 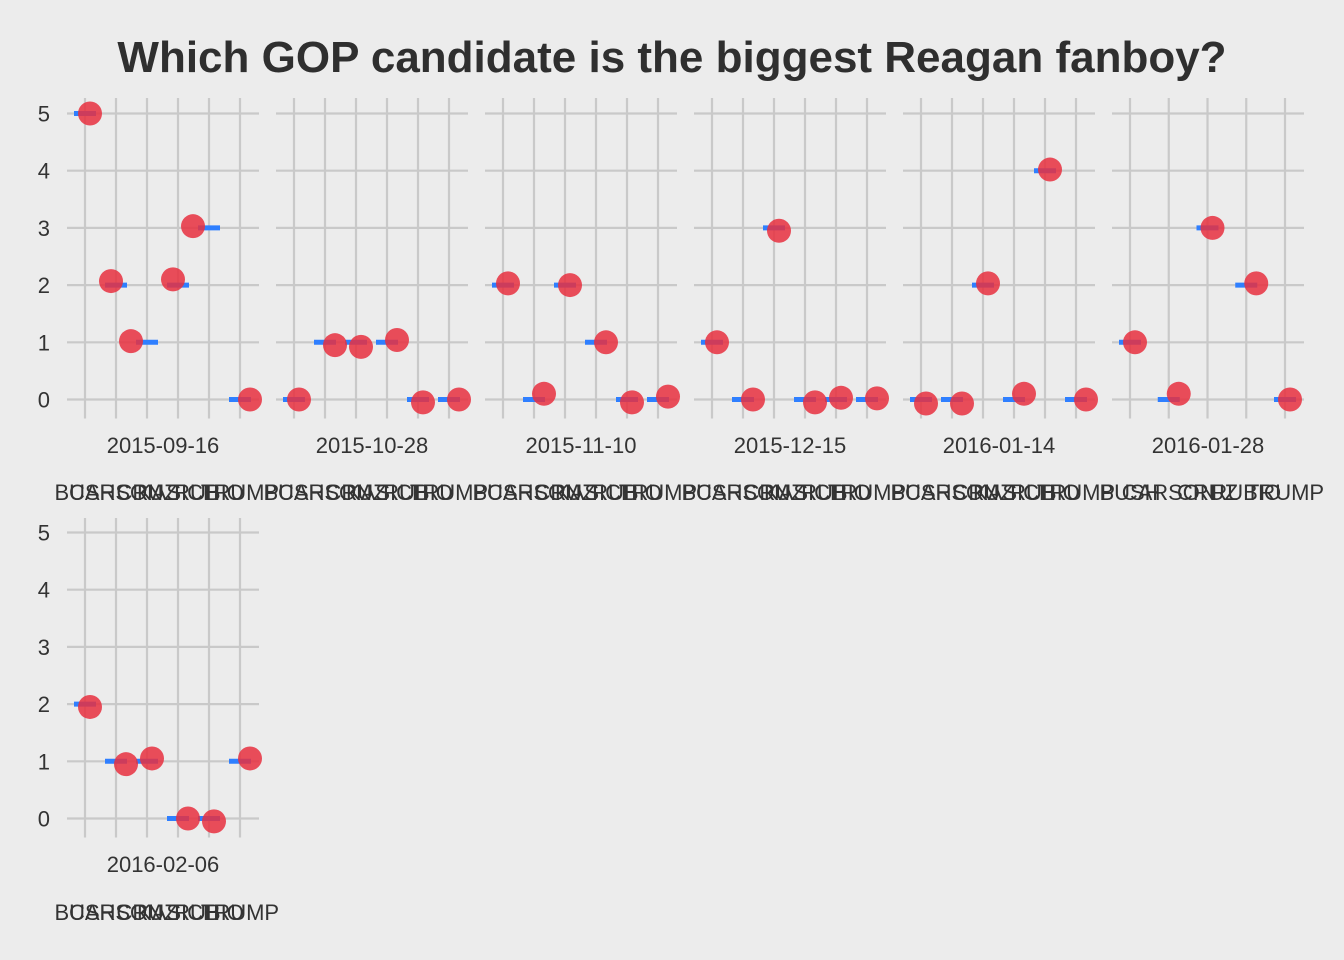 What do you see at coordinates (581, 445) in the screenshot?
I see `facet-date-label: 2015-11-10` at bounding box center [581, 445].